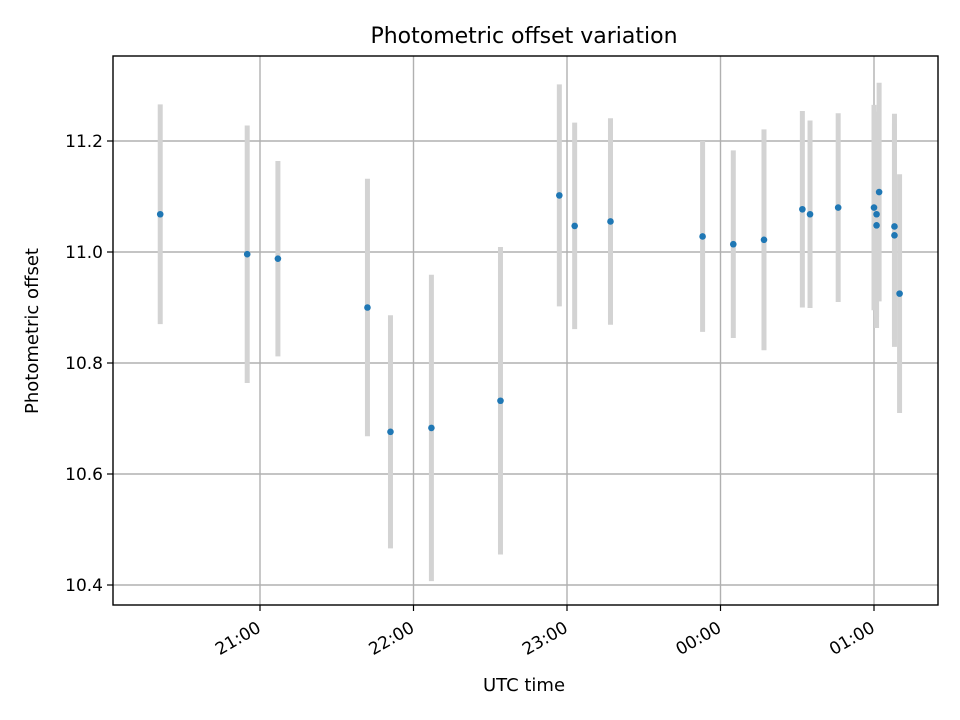  What do you see at coordinates (84, 586) in the screenshot?
I see `y-tick-label: 10.4` at bounding box center [84, 586].